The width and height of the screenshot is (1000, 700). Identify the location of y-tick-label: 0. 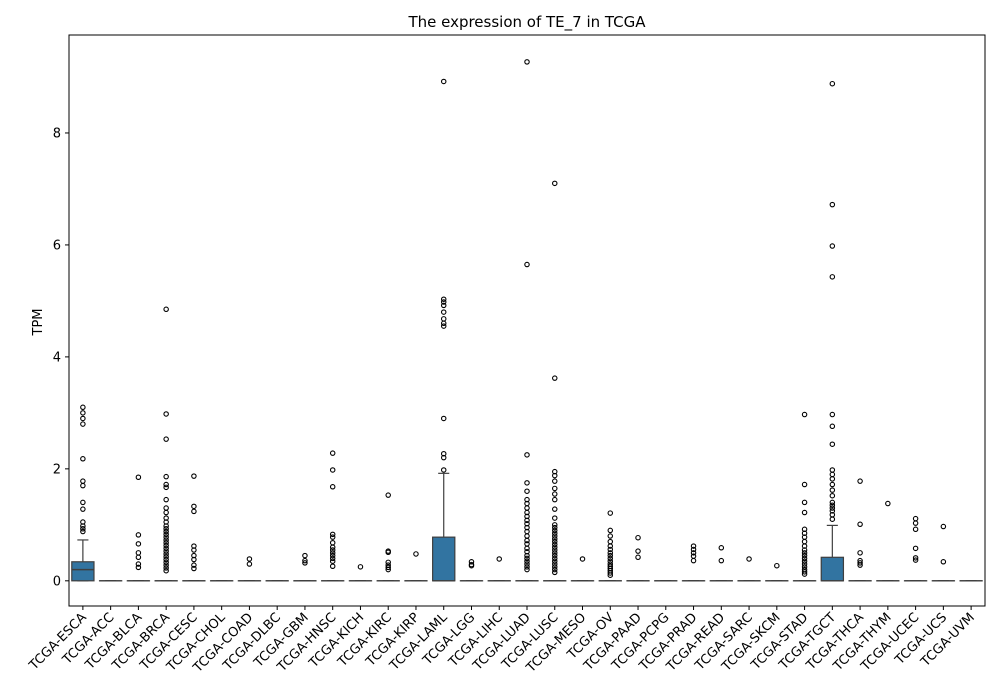
(57, 581).